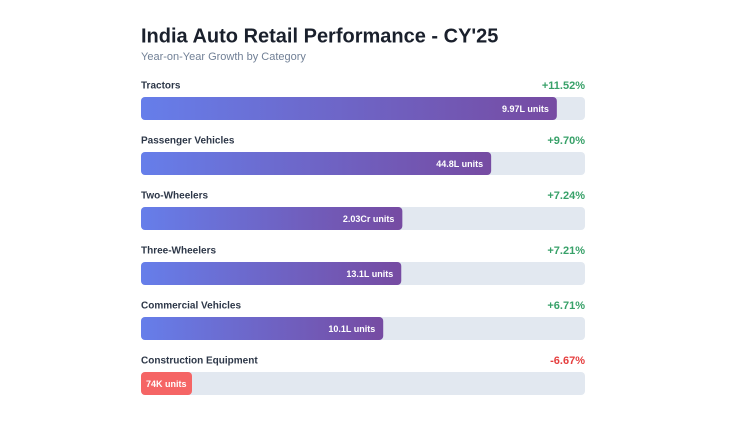  What do you see at coordinates (161, 86) in the screenshot?
I see `category-label: Tractors` at bounding box center [161, 86].